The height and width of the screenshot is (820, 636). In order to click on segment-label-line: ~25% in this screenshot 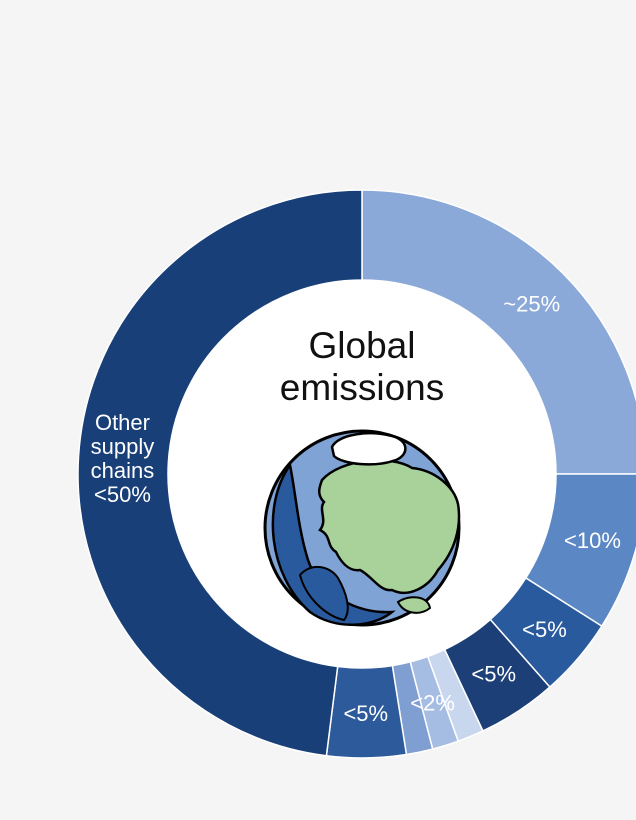, I will do `click(531, 303)`.